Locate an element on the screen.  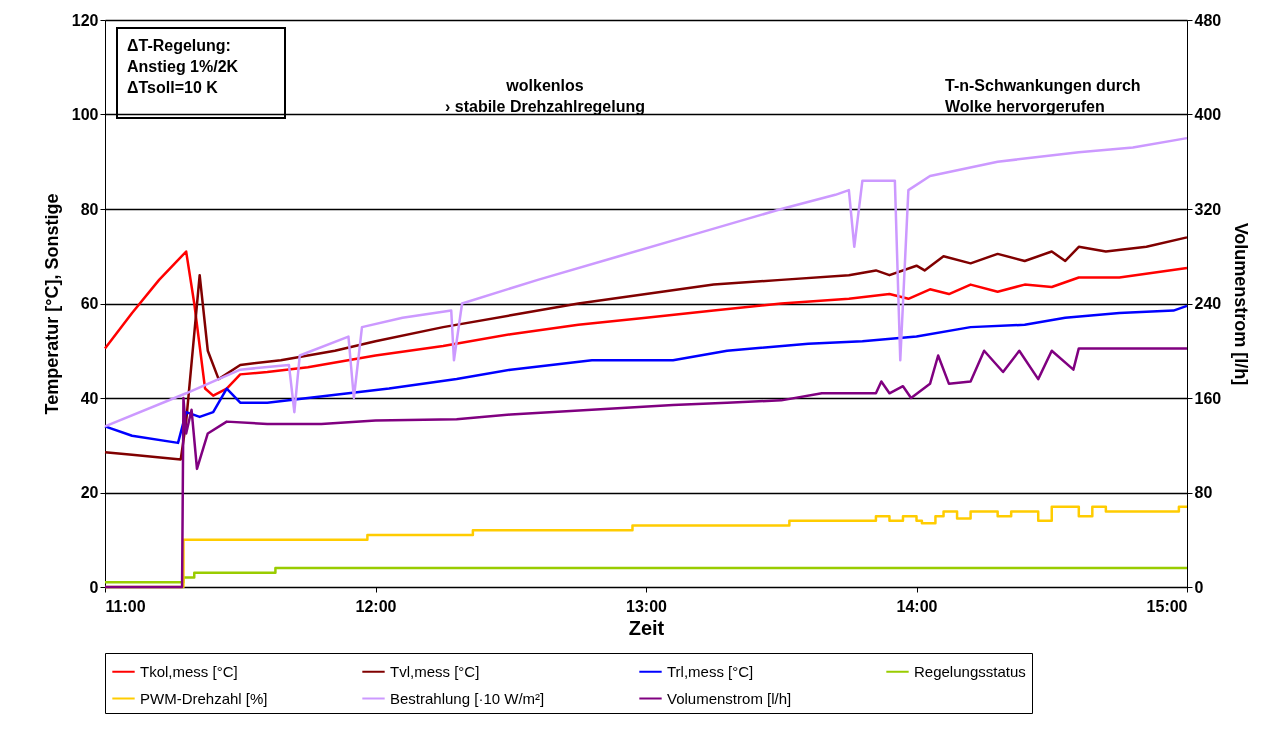
annotation: ΔT-Regelung: Anstieg 1%/2K ΔTsoll=10 K is located at coordinates (183, 66).